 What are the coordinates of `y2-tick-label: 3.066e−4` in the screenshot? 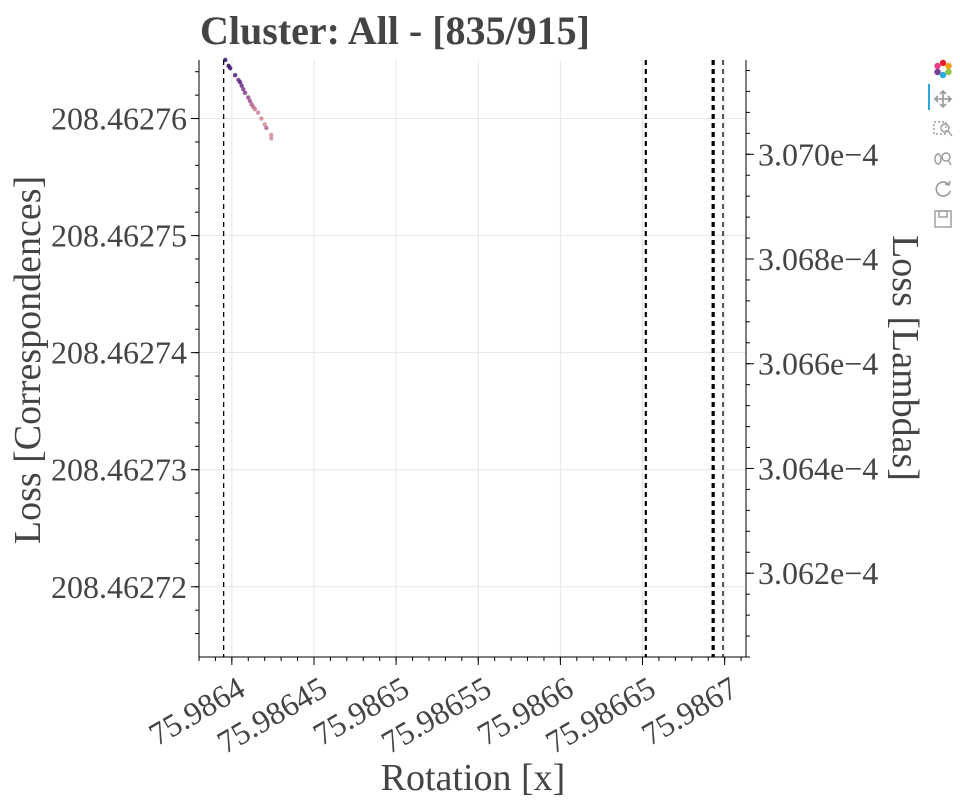 It's located at (818, 364).